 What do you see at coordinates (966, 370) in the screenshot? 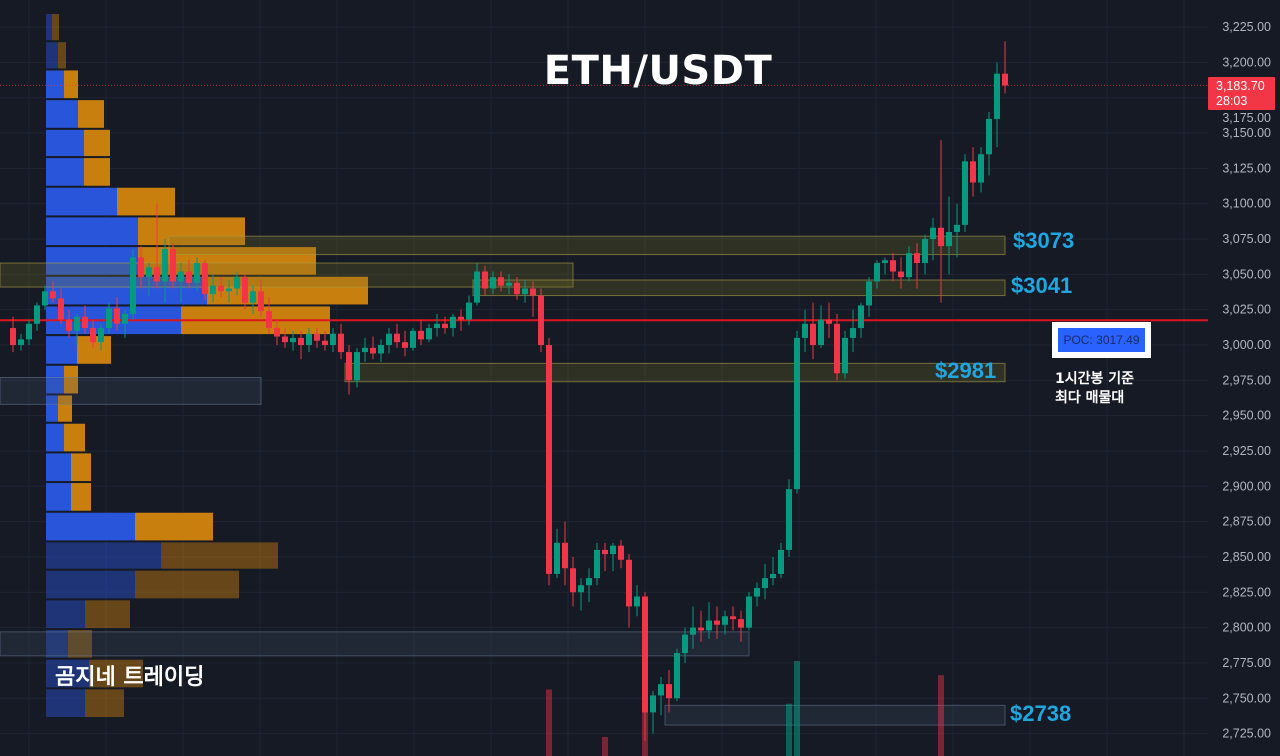
I see `zone-label-2981: $2981` at bounding box center [966, 370].